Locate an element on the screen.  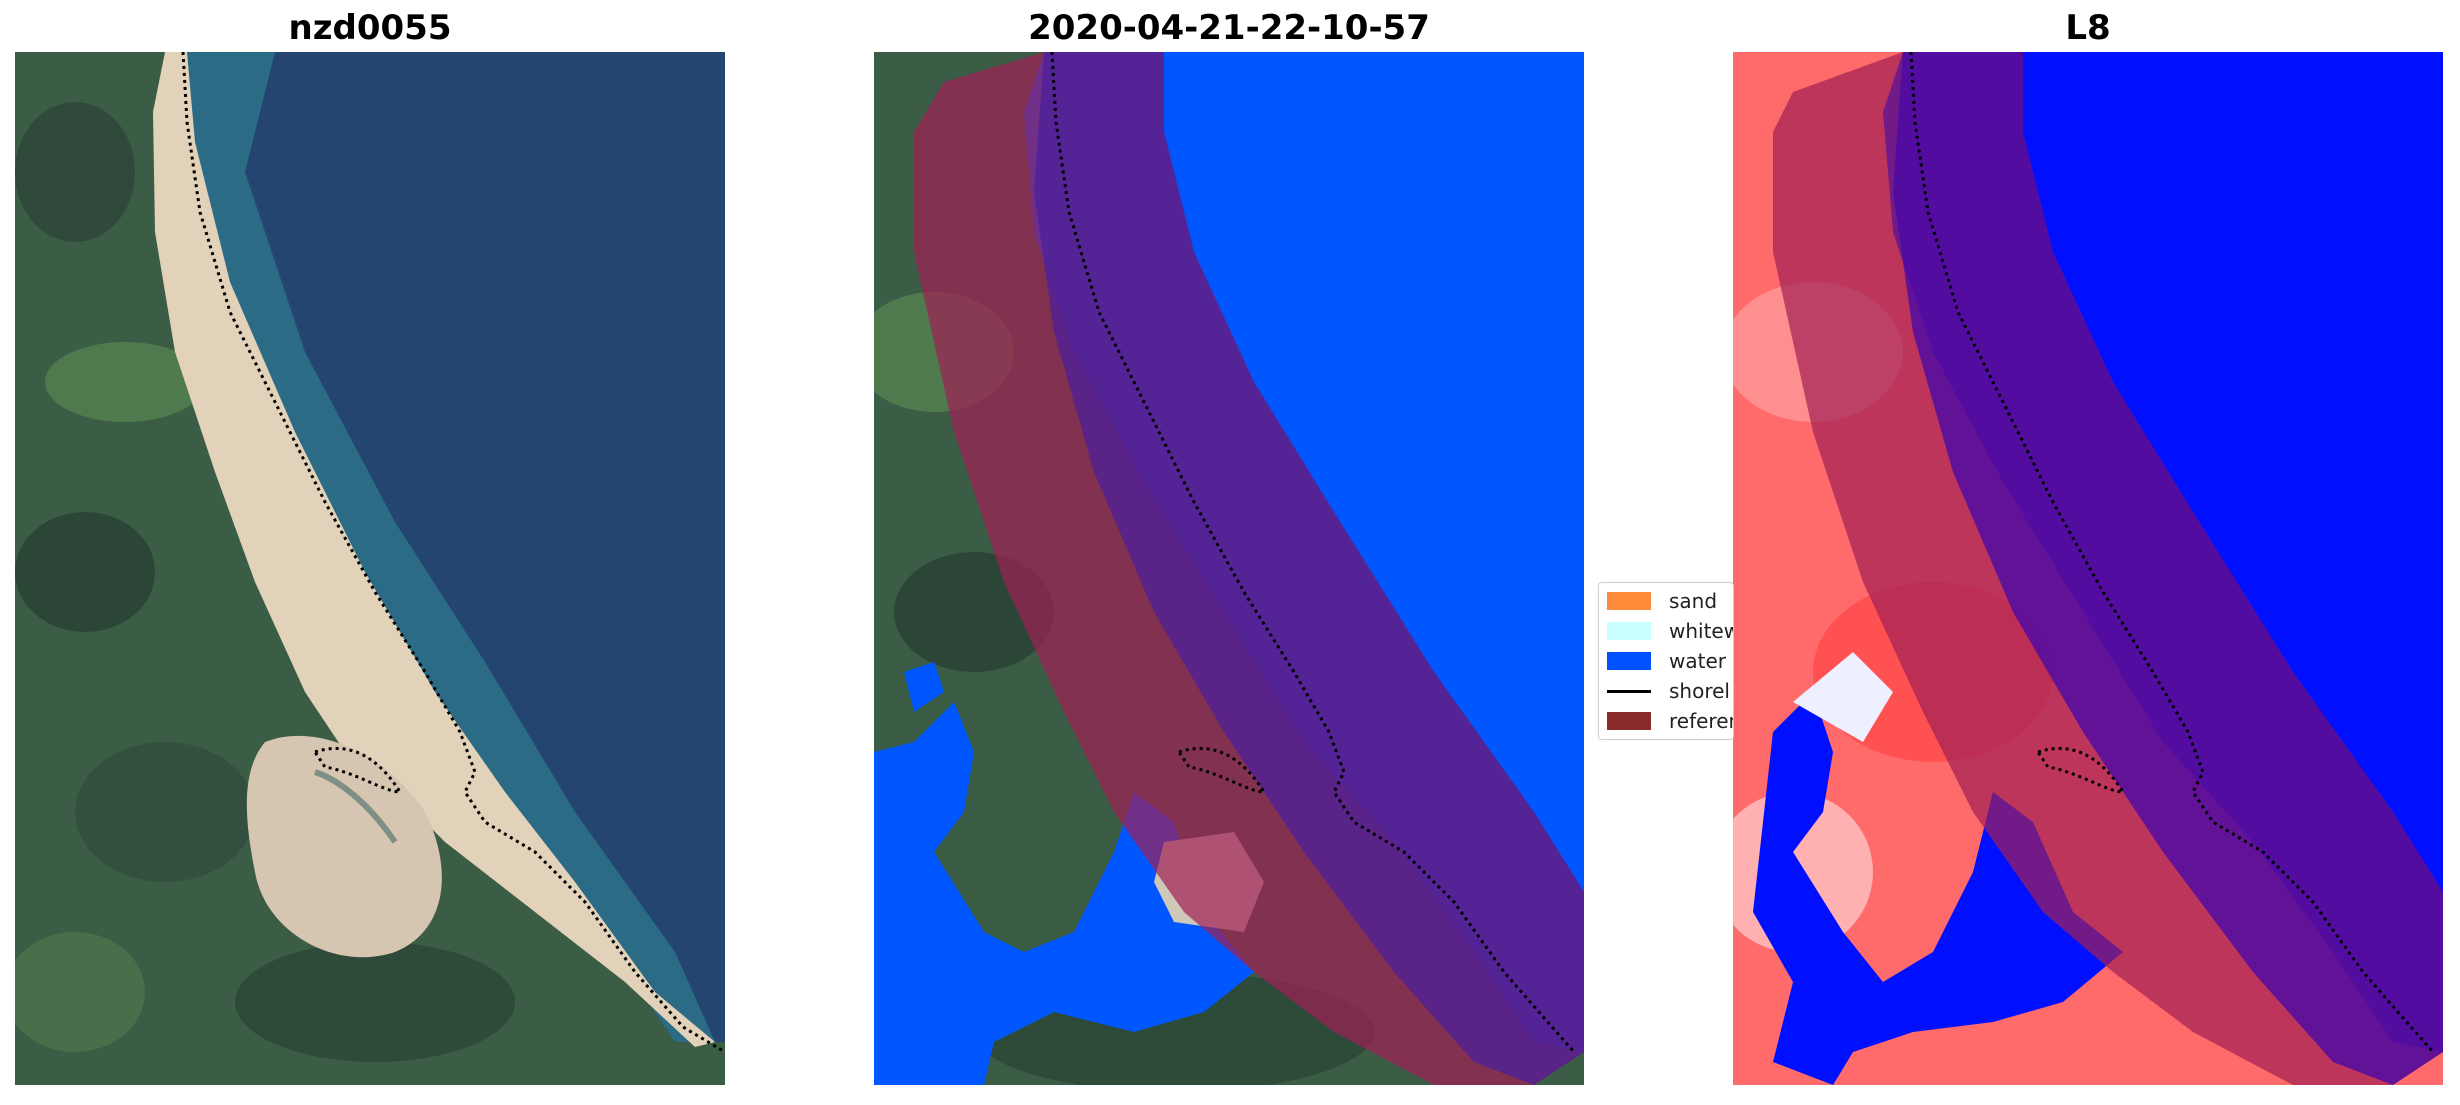
legend-swatch-shoreline is located at coordinates (1629, 691).